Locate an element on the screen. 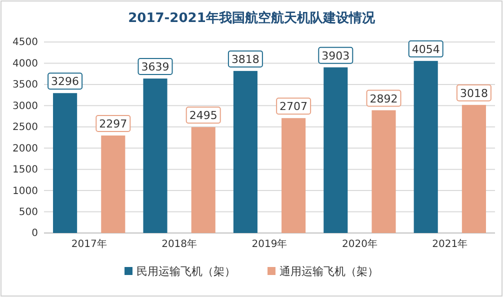  data-label: 4054 is located at coordinates (426, 49).